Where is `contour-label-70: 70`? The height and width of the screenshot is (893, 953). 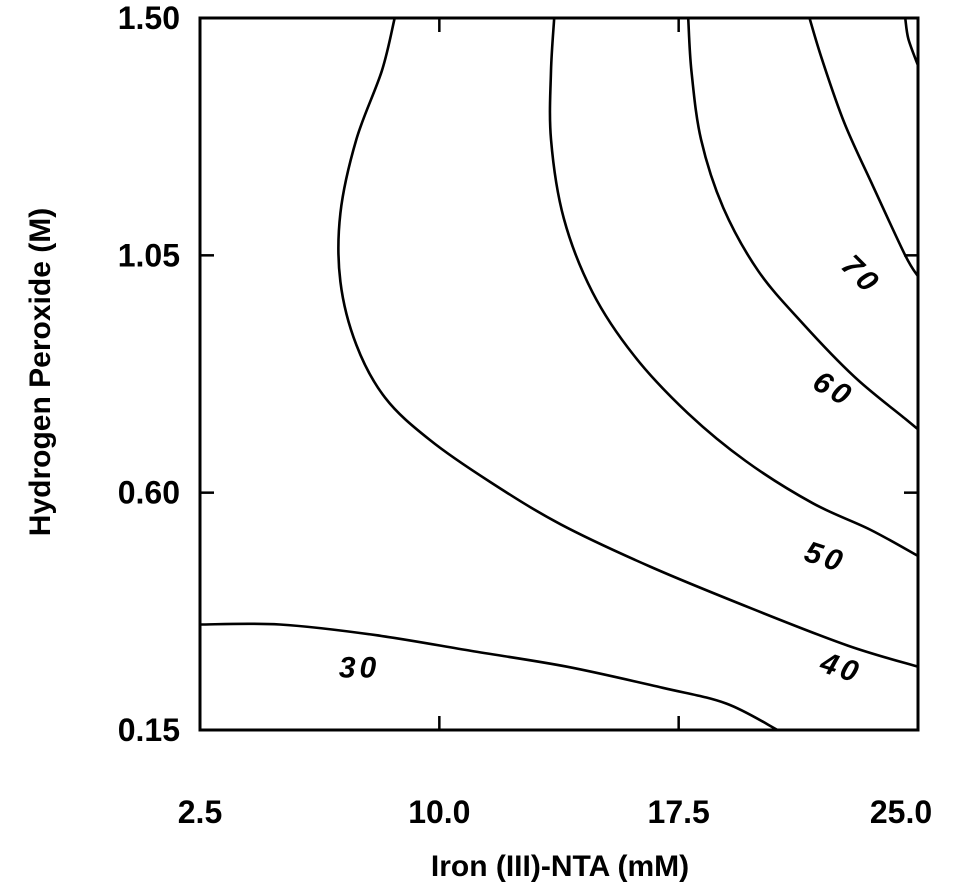 contour-label-70: 70 is located at coordinates (861, 275).